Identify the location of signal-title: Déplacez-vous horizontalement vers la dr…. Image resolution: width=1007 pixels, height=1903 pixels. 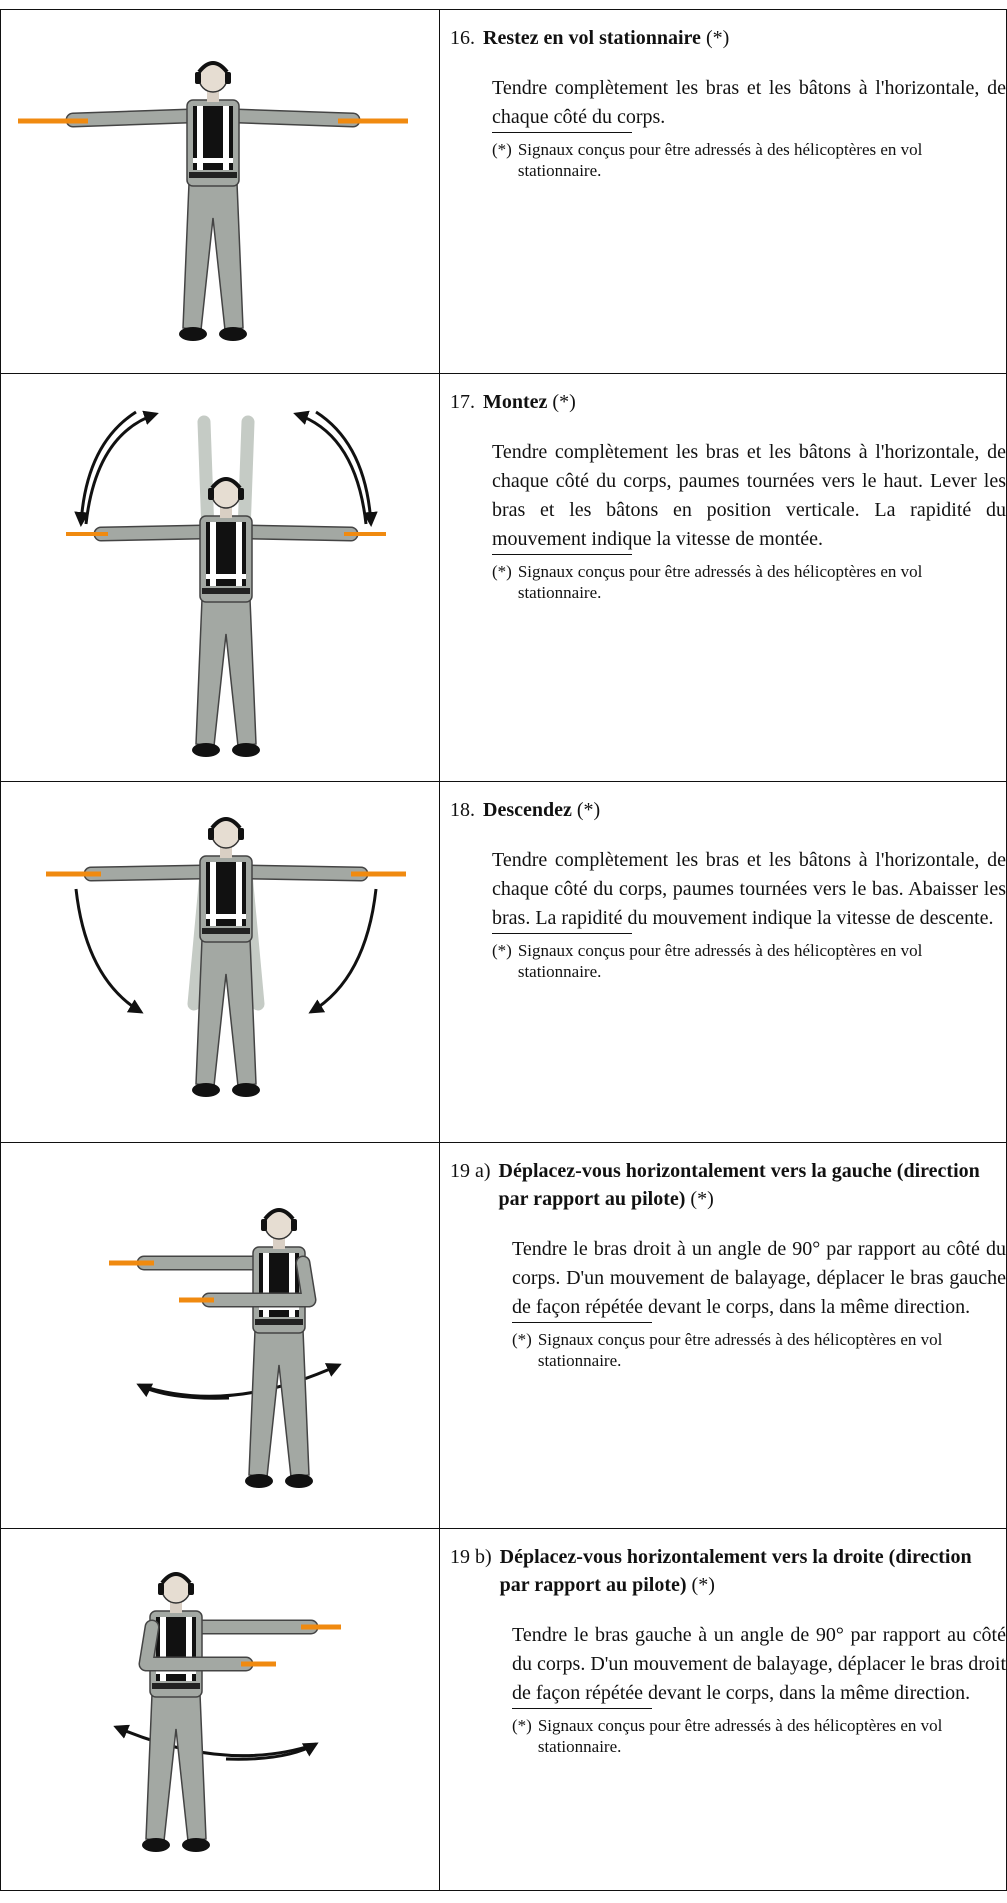
(735, 1571).